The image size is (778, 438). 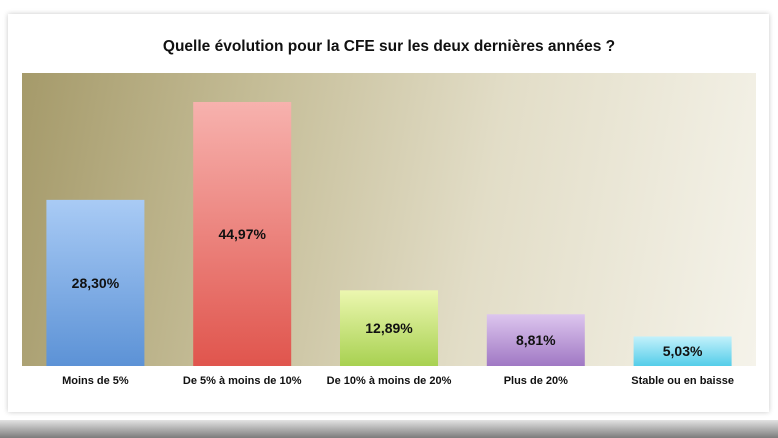 I want to click on data-label-1: 28,30%, so click(x=96, y=283).